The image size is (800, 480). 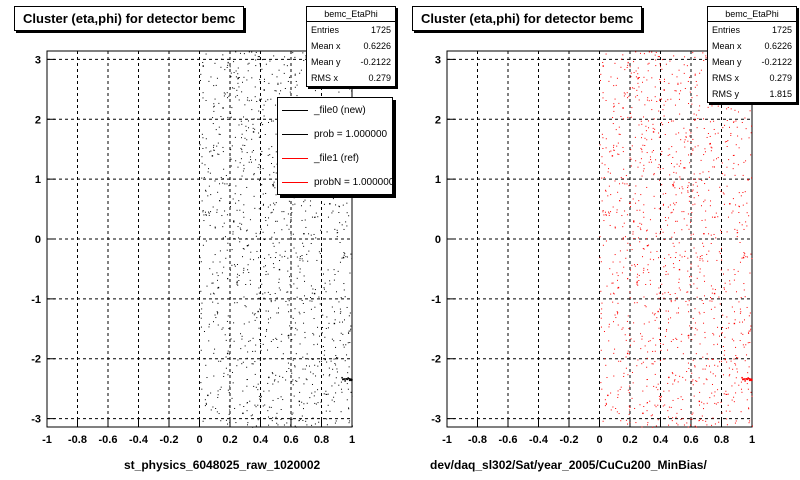 What do you see at coordinates (290, 440) in the screenshot?
I see `x-tick-label: 0.6` at bounding box center [290, 440].